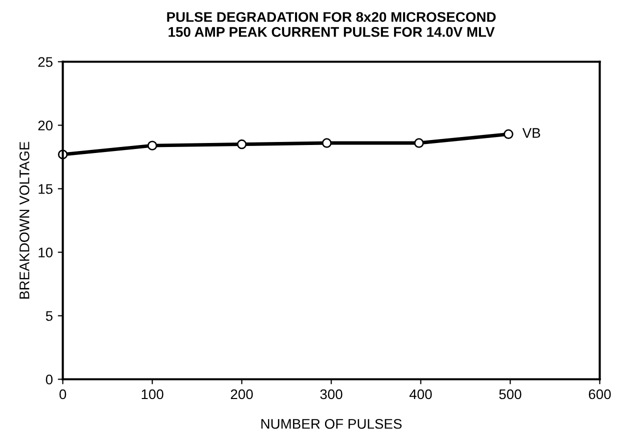  I want to click on y-tick-label: 15, so click(45, 189).